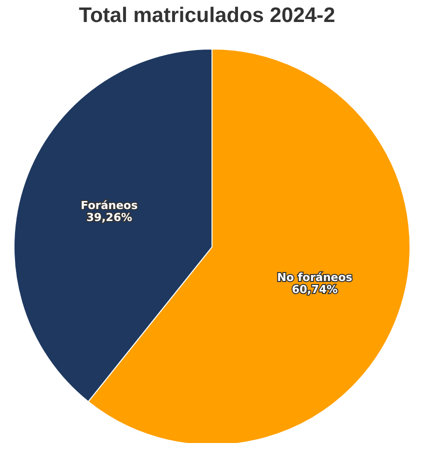 This screenshot has height=459, width=430. I want to click on slice-label: No foráneos, so click(315, 277).